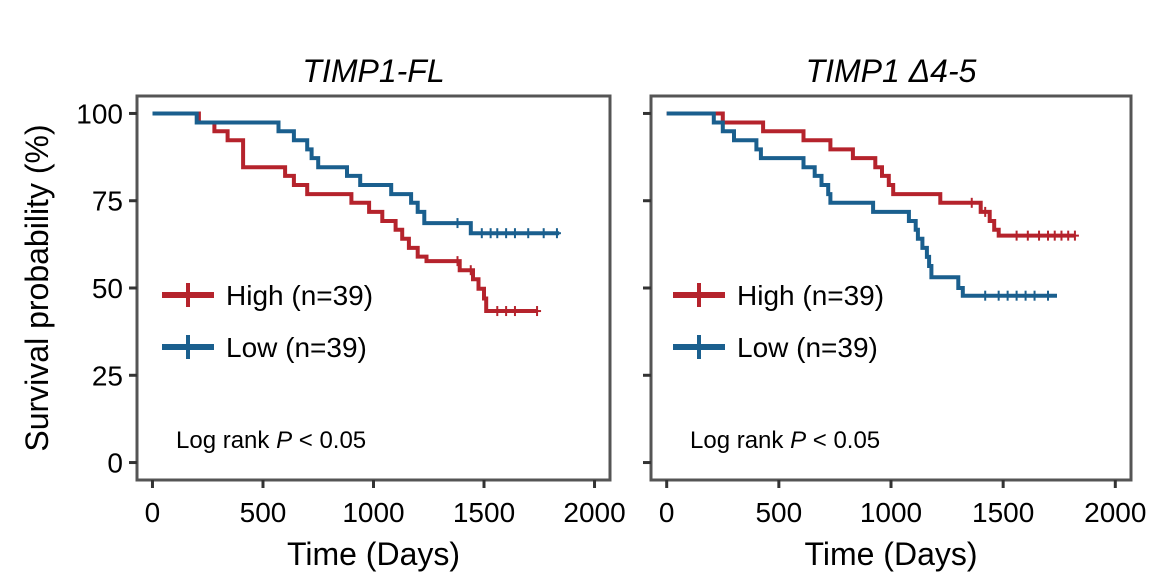 Image resolution: width=1164 pixels, height=577 pixels. Describe the element at coordinates (891, 71) in the screenshot. I see `chart-title: TIMP1 Δ4-5` at that location.